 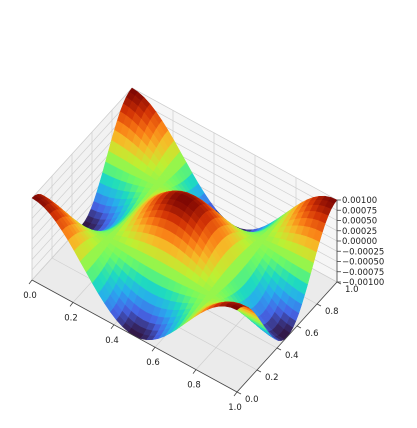 What do you see at coordinates (312, 334) in the screenshot?
I see `y-tick-label: 0.6` at bounding box center [312, 334].